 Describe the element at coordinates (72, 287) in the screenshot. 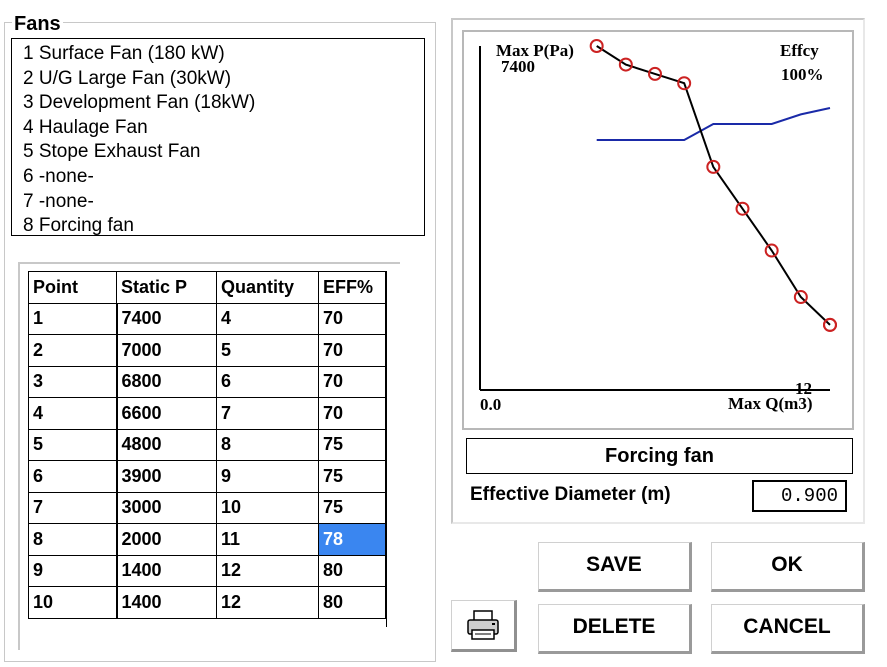

I see `column-header: Point` at that location.